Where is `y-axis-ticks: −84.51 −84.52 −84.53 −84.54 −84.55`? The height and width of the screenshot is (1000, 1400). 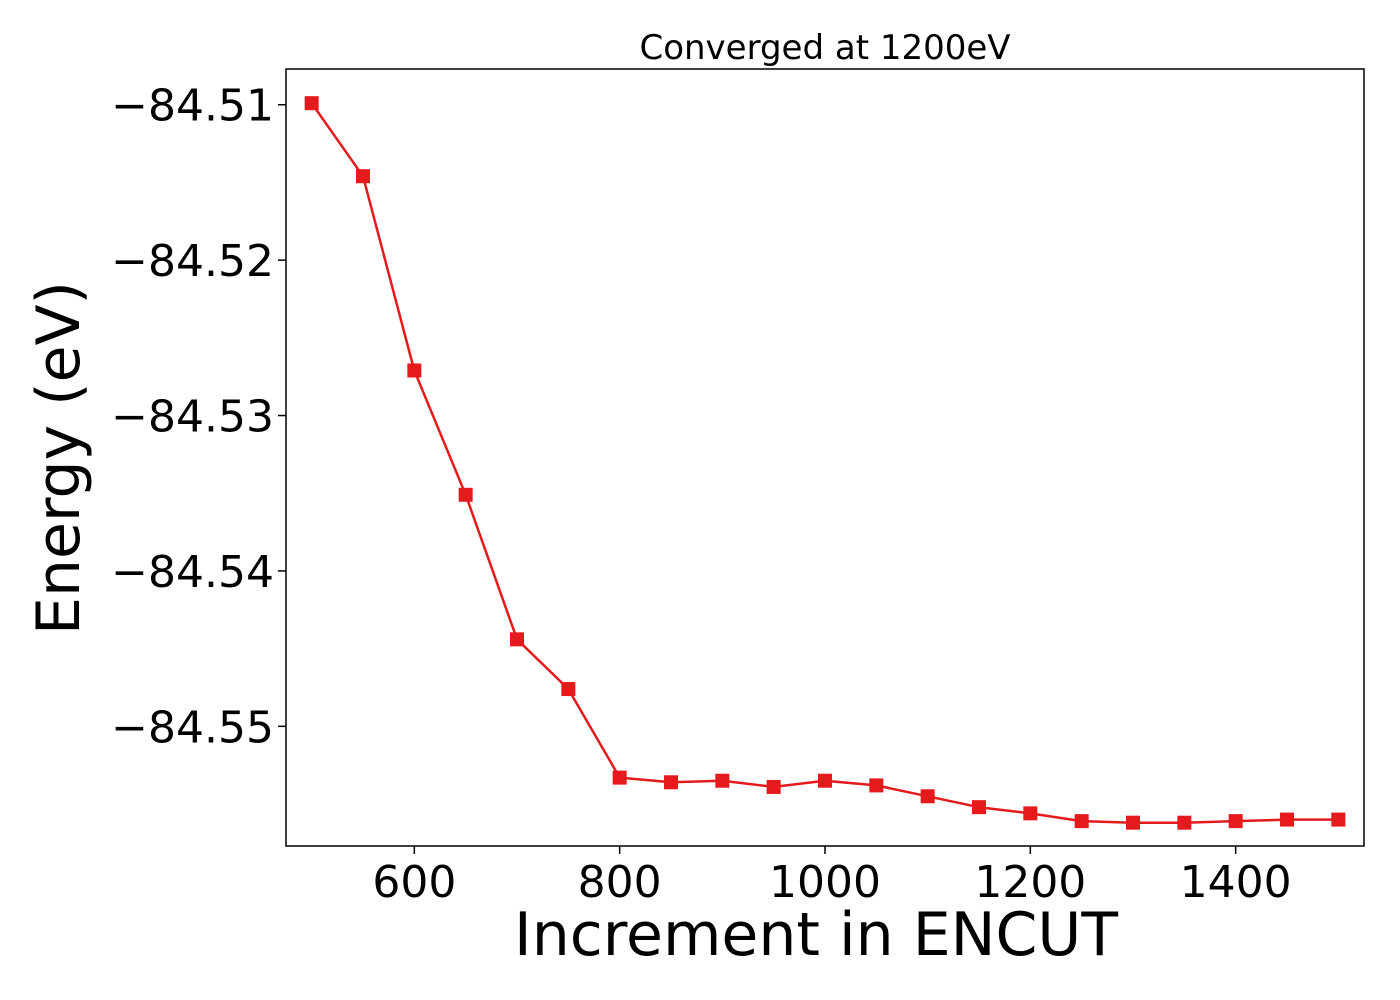 y-axis-ticks: −84.51 −84.52 −84.53 −84.54 −84.55 is located at coordinates (198, 417).